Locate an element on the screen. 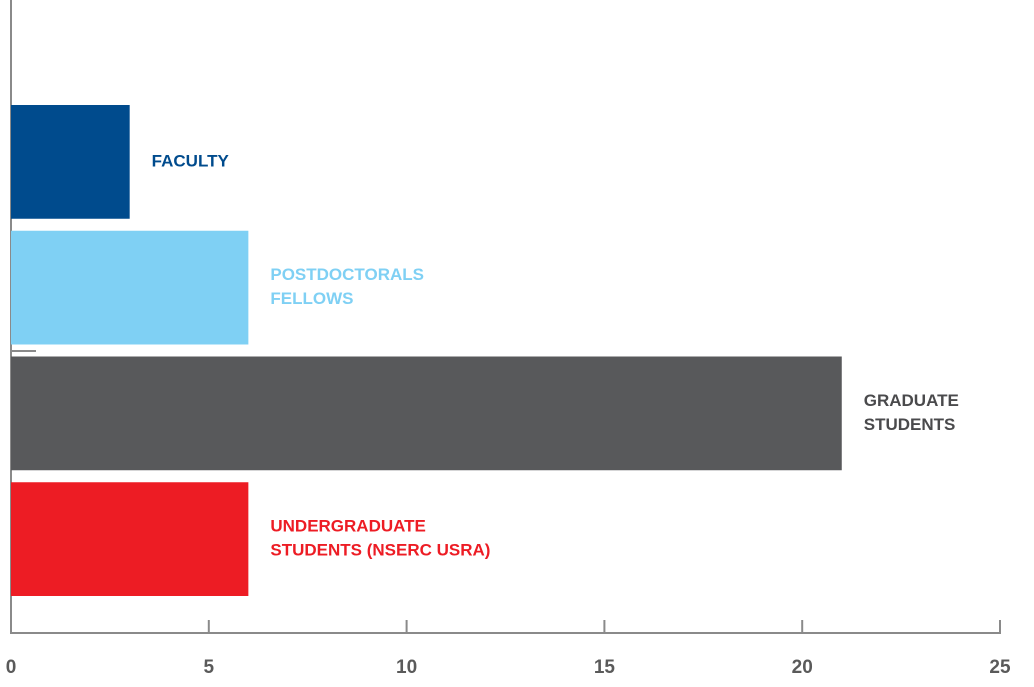  x-tick-label: 15 is located at coordinates (605, 667).